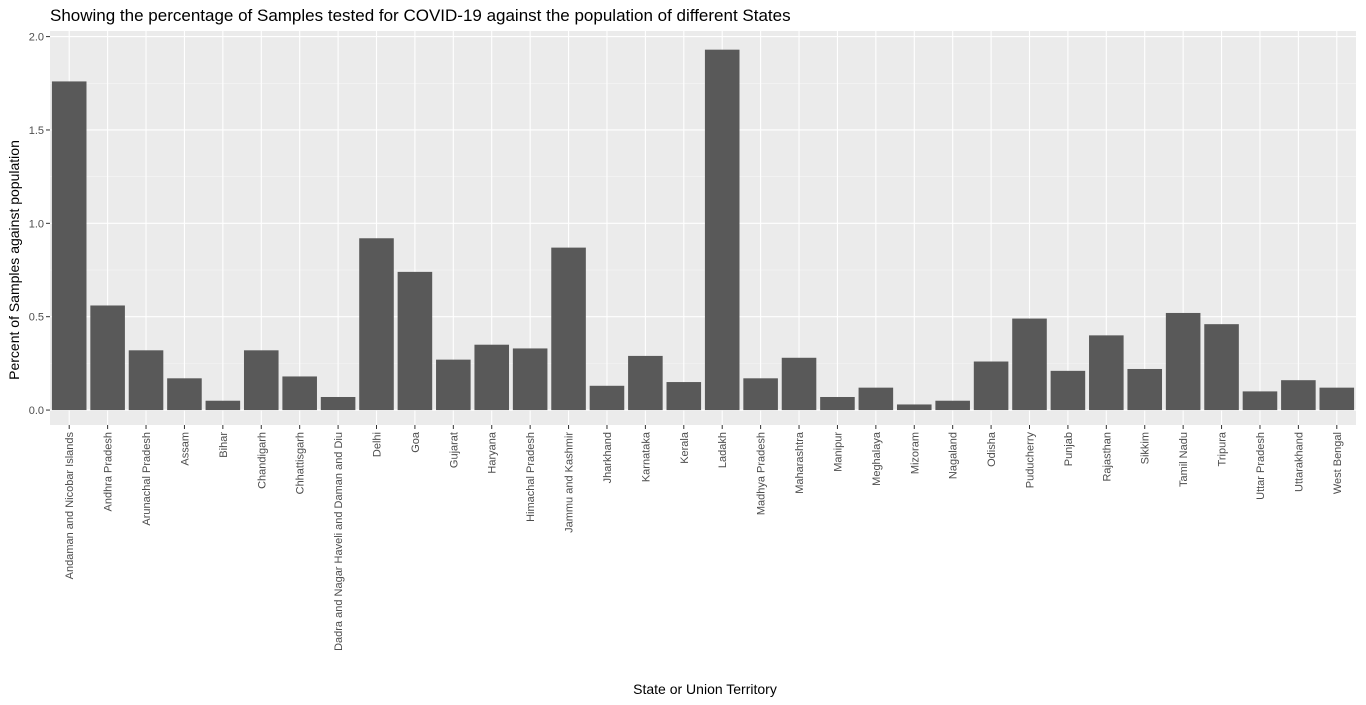 The image size is (1366, 705). Describe the element at coordinates (531, 477) in the screenshot. I see `x-tick-label: Himachal Pradesh` at that location.